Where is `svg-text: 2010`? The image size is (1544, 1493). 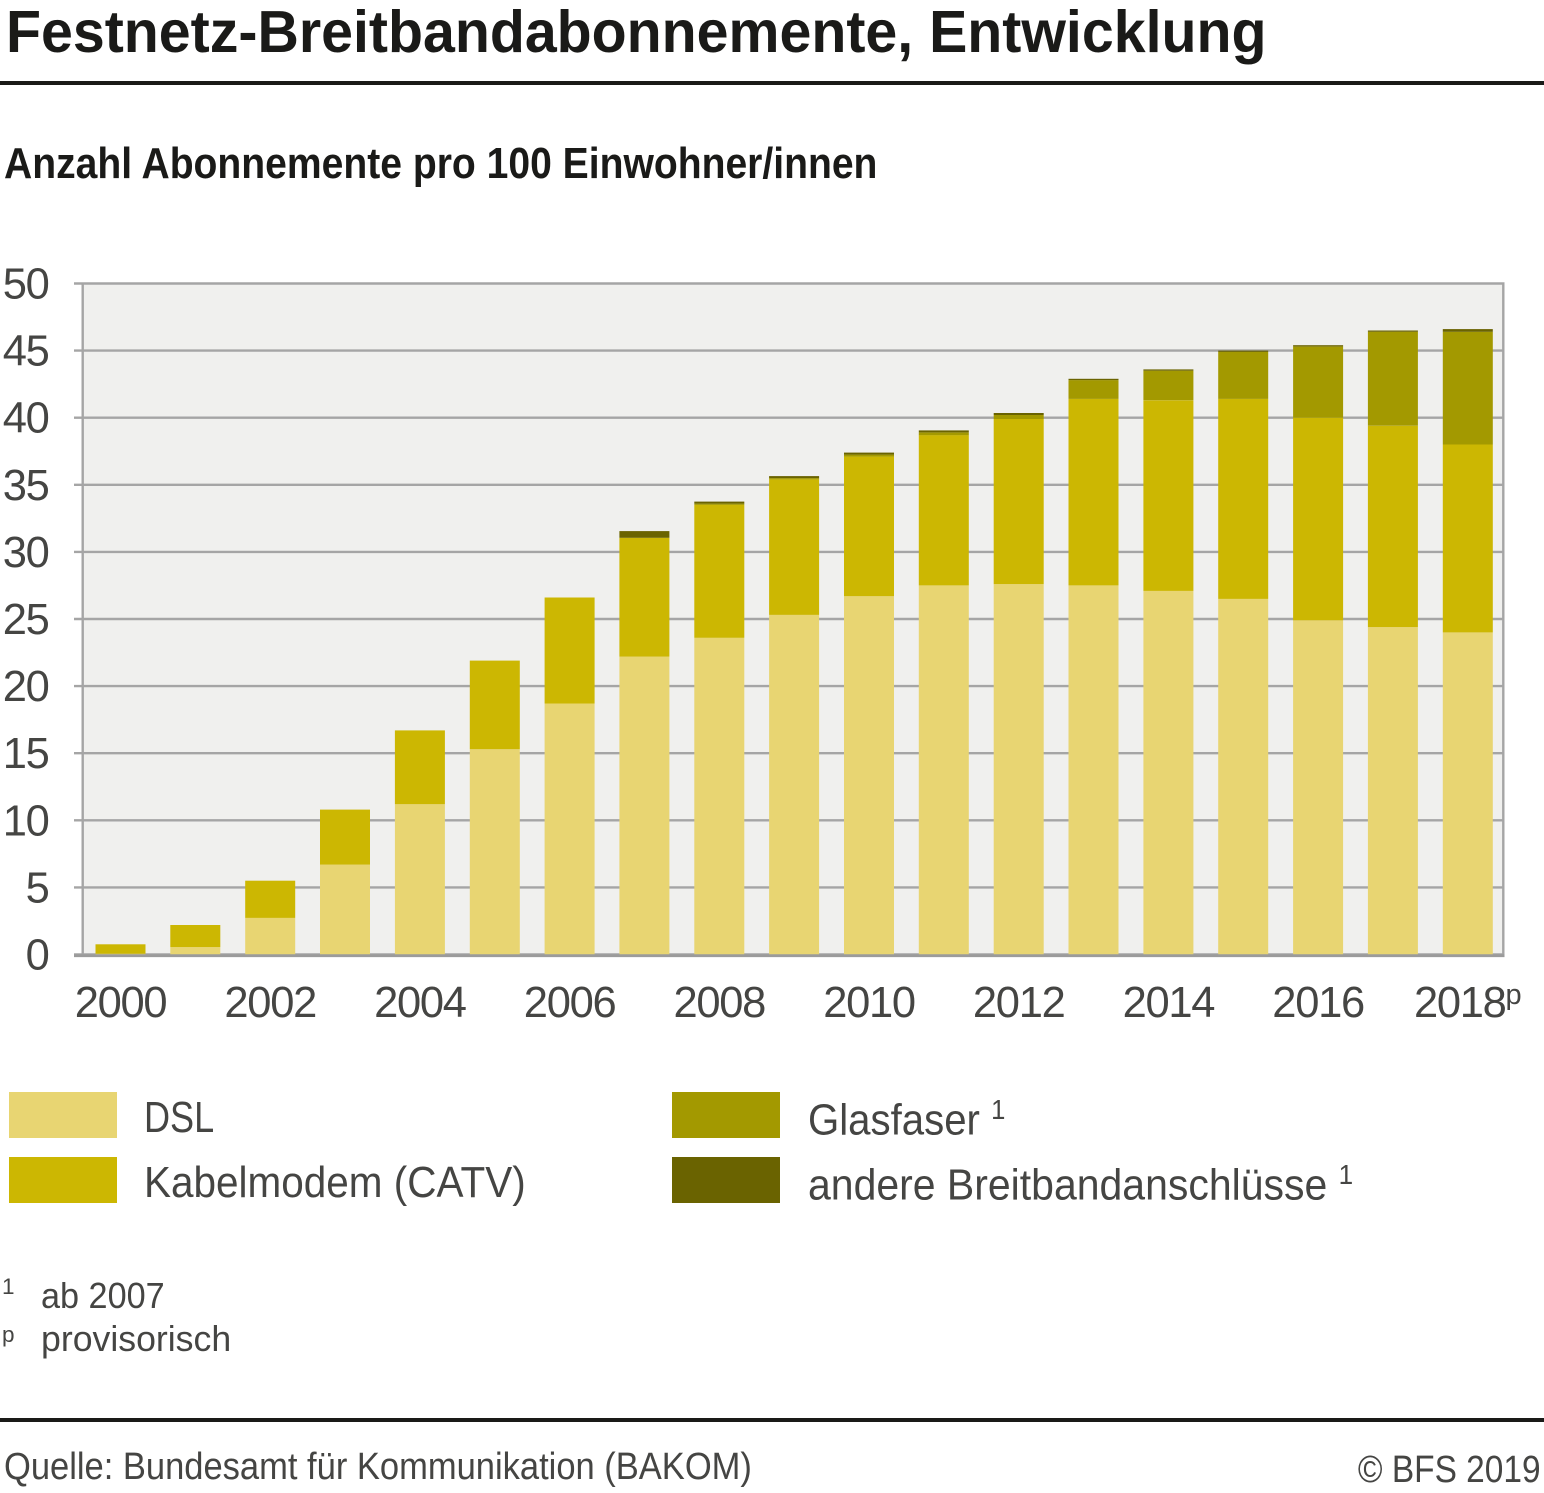 svg-text: 2010 is located at coordinates (869, 1003).